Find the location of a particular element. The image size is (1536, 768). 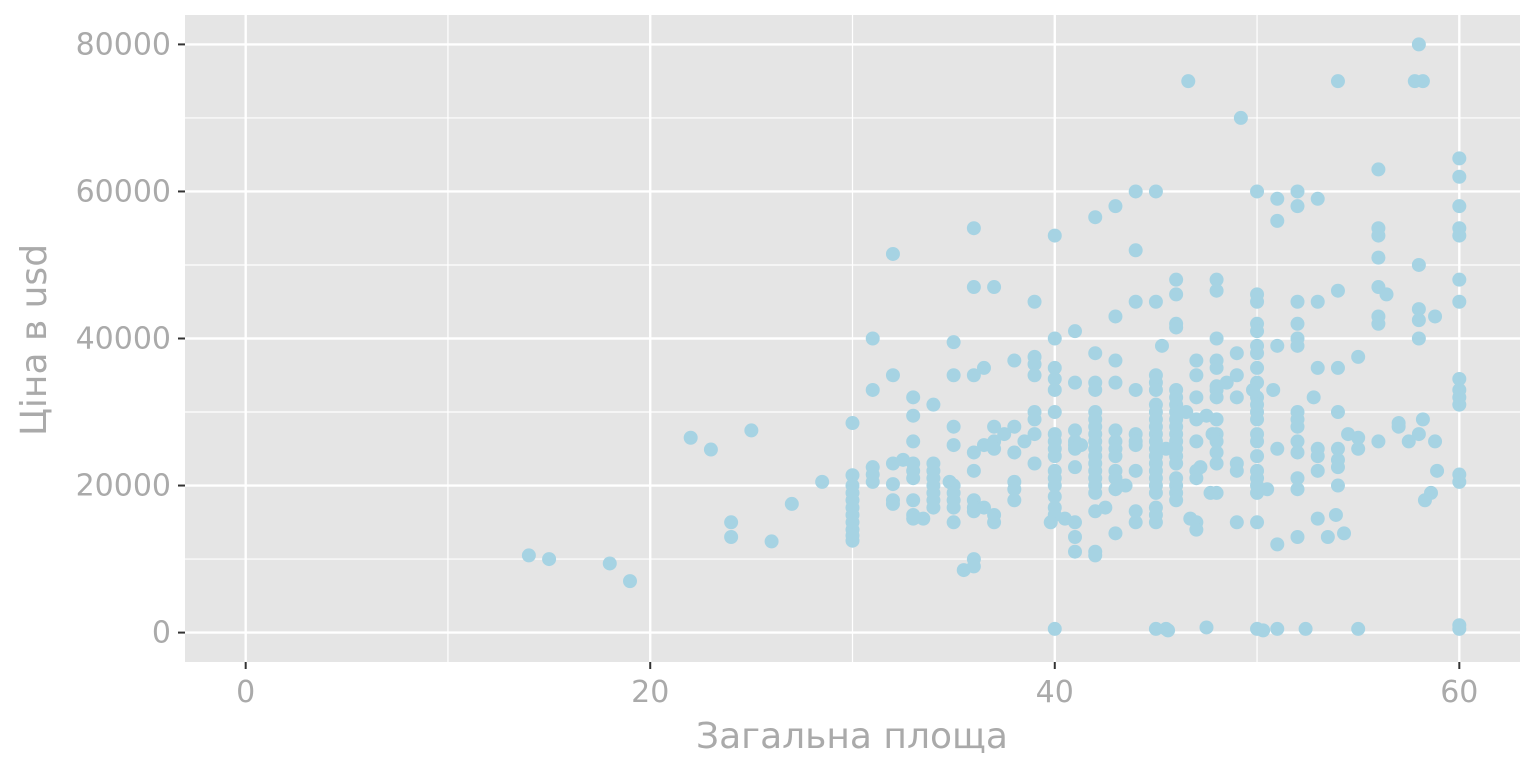

x-axis-title: Загальна площа is located at coordinates (852, 736).